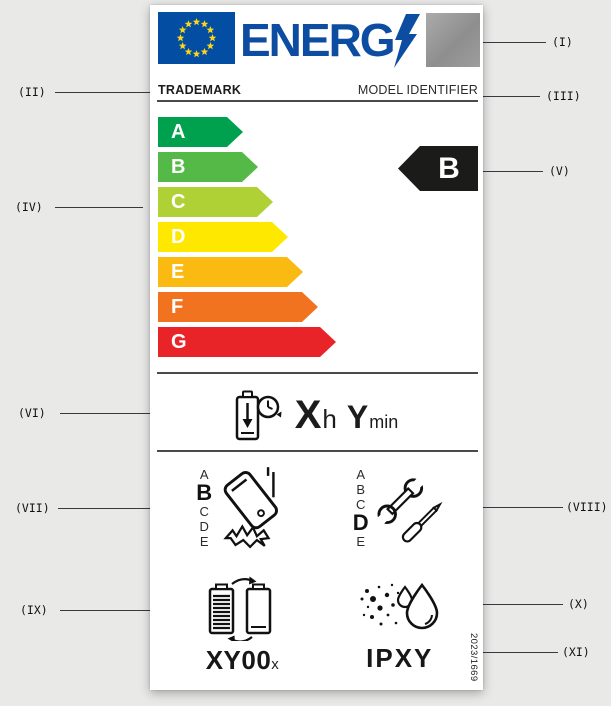 This screenshot has width=611, height=706. I want to click on regulation-number: 2023/1669, so click(473, 657).